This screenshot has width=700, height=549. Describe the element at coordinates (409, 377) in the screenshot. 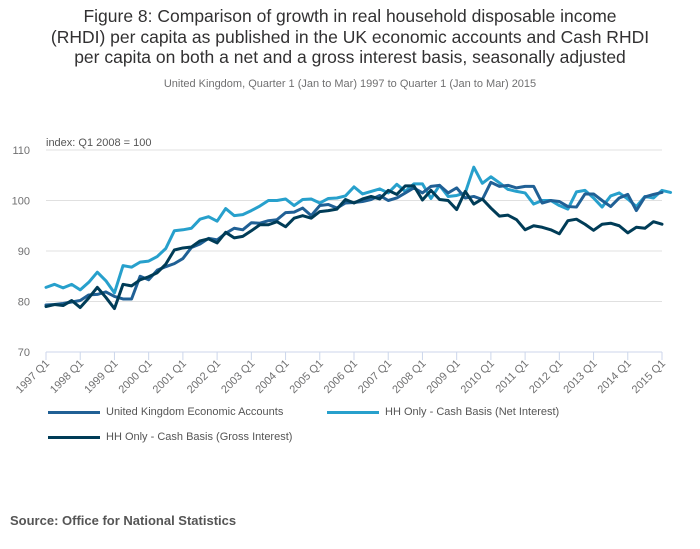

I see `x-tick-label: 2008 Q1` at that location.